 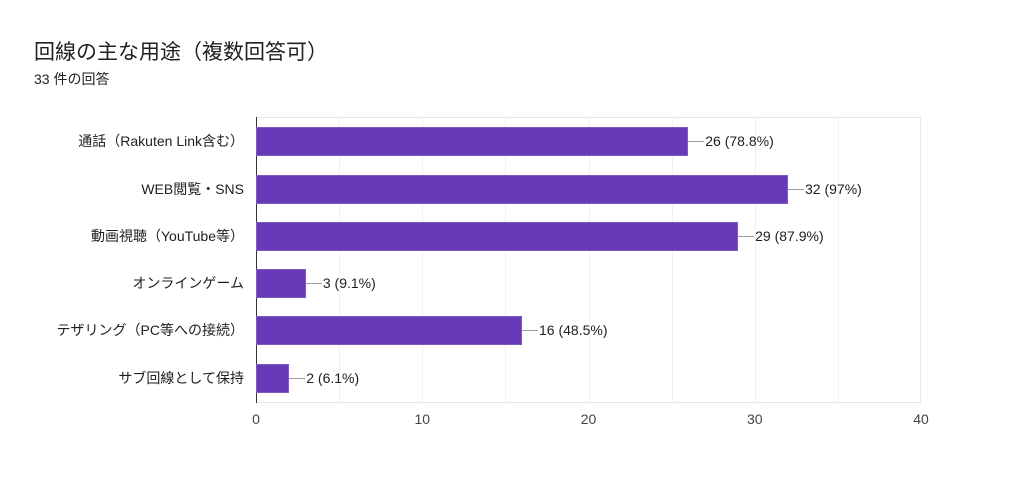 What do you see at coordinates (754, 419) in the screenshot?
I see `x-tick-label: 30` at bounding box center [754, 419].